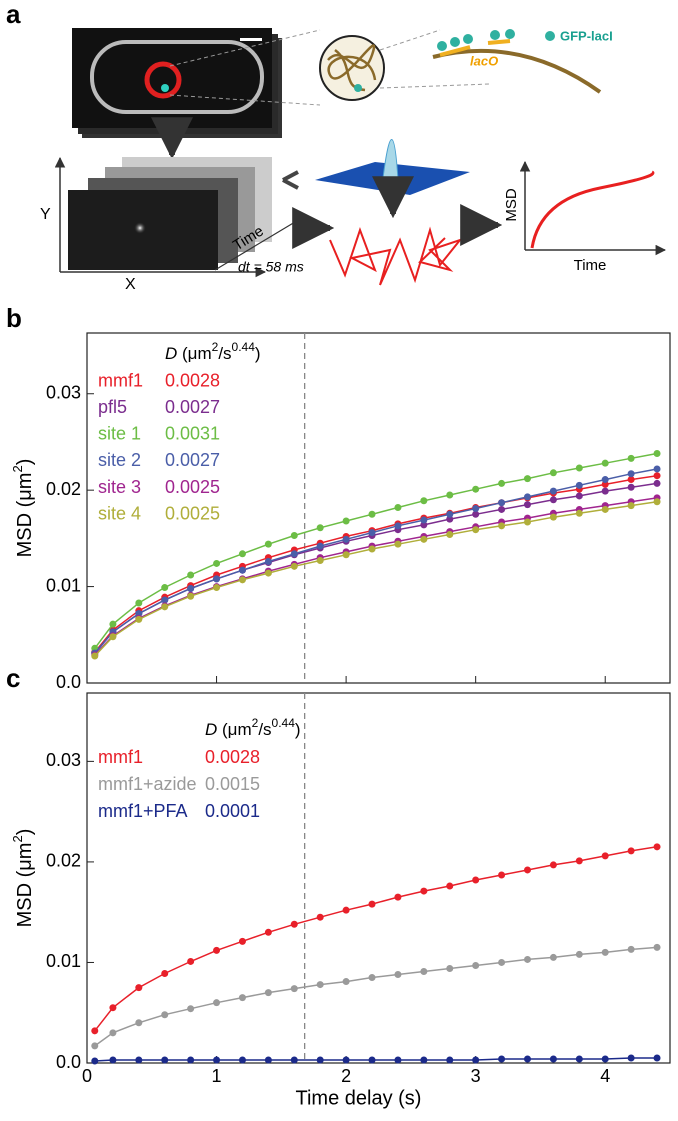 This screenshot has height=1121, width=678. What do you see at coordinates (163, 80) in the screenshot?
I see `nucleus` at bounding box center [163, 80].